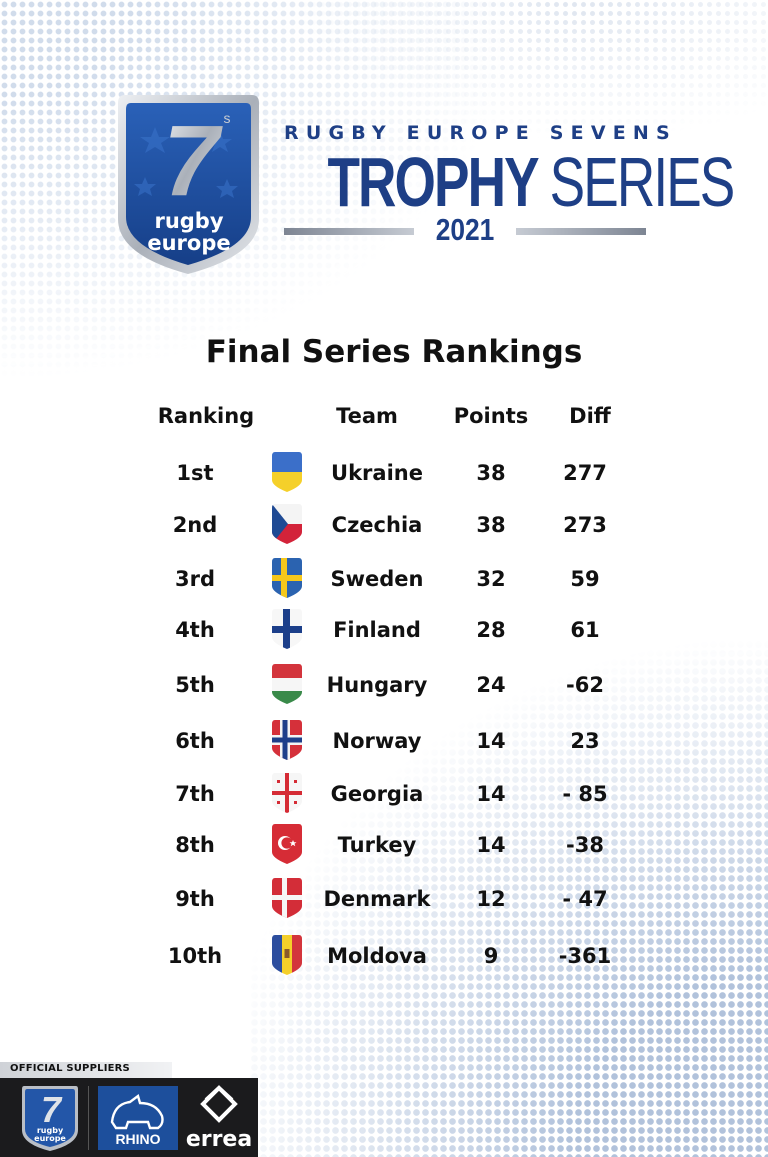 The height and width of the screenshot is (1157, 768). What do you see at coordinates (195, 956) in the screenshot?
I see `rank-cell: 10th` at bounding box center [195, 956].